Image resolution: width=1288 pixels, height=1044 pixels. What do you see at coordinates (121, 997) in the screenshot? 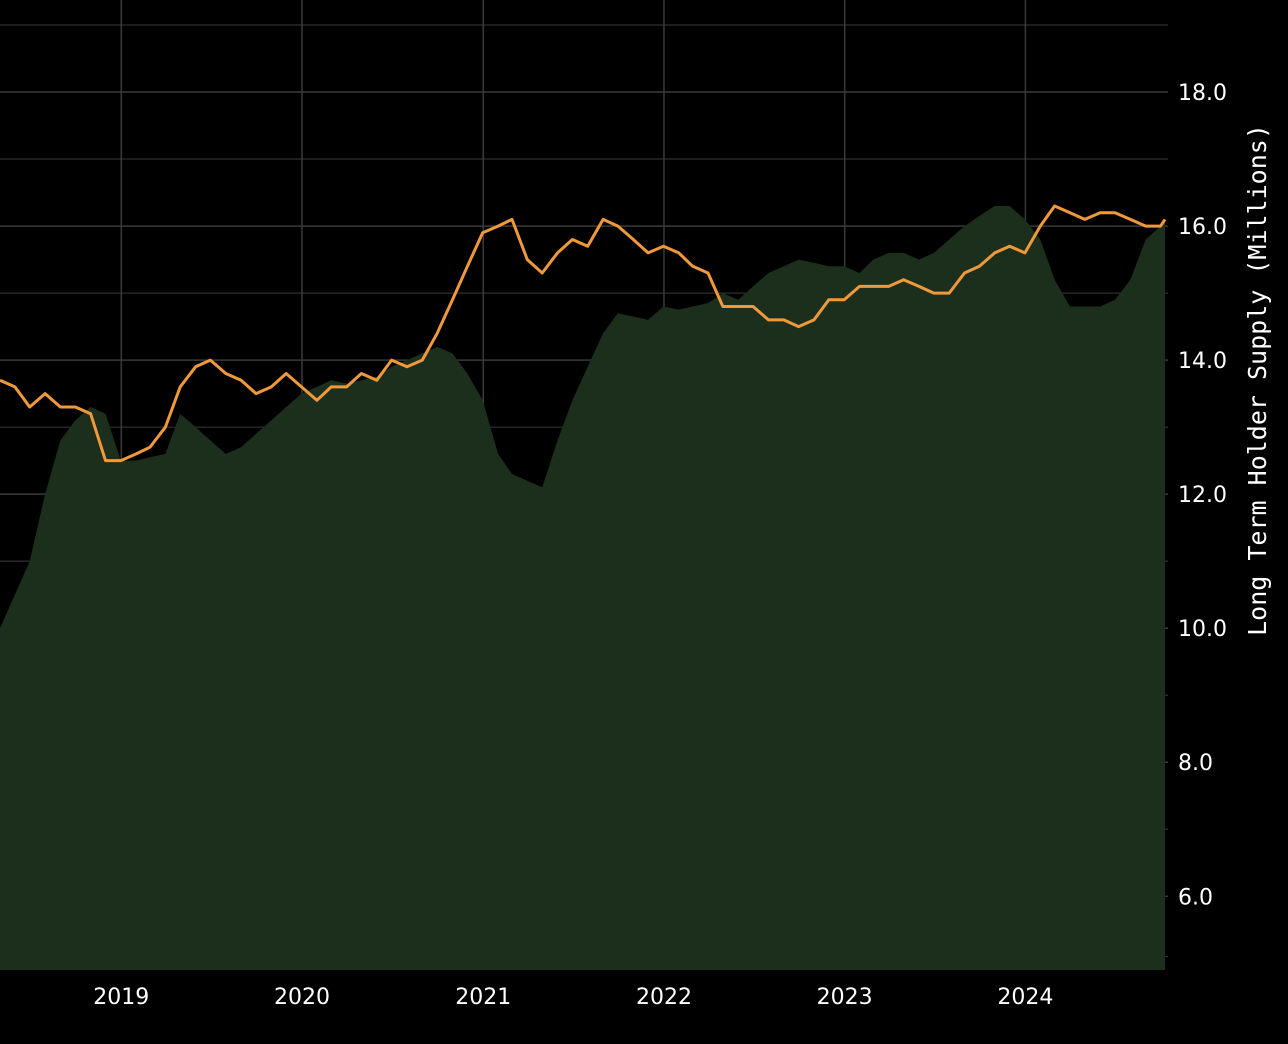
I see `x-tick-label: 2019` at bounding box center [121, 997].